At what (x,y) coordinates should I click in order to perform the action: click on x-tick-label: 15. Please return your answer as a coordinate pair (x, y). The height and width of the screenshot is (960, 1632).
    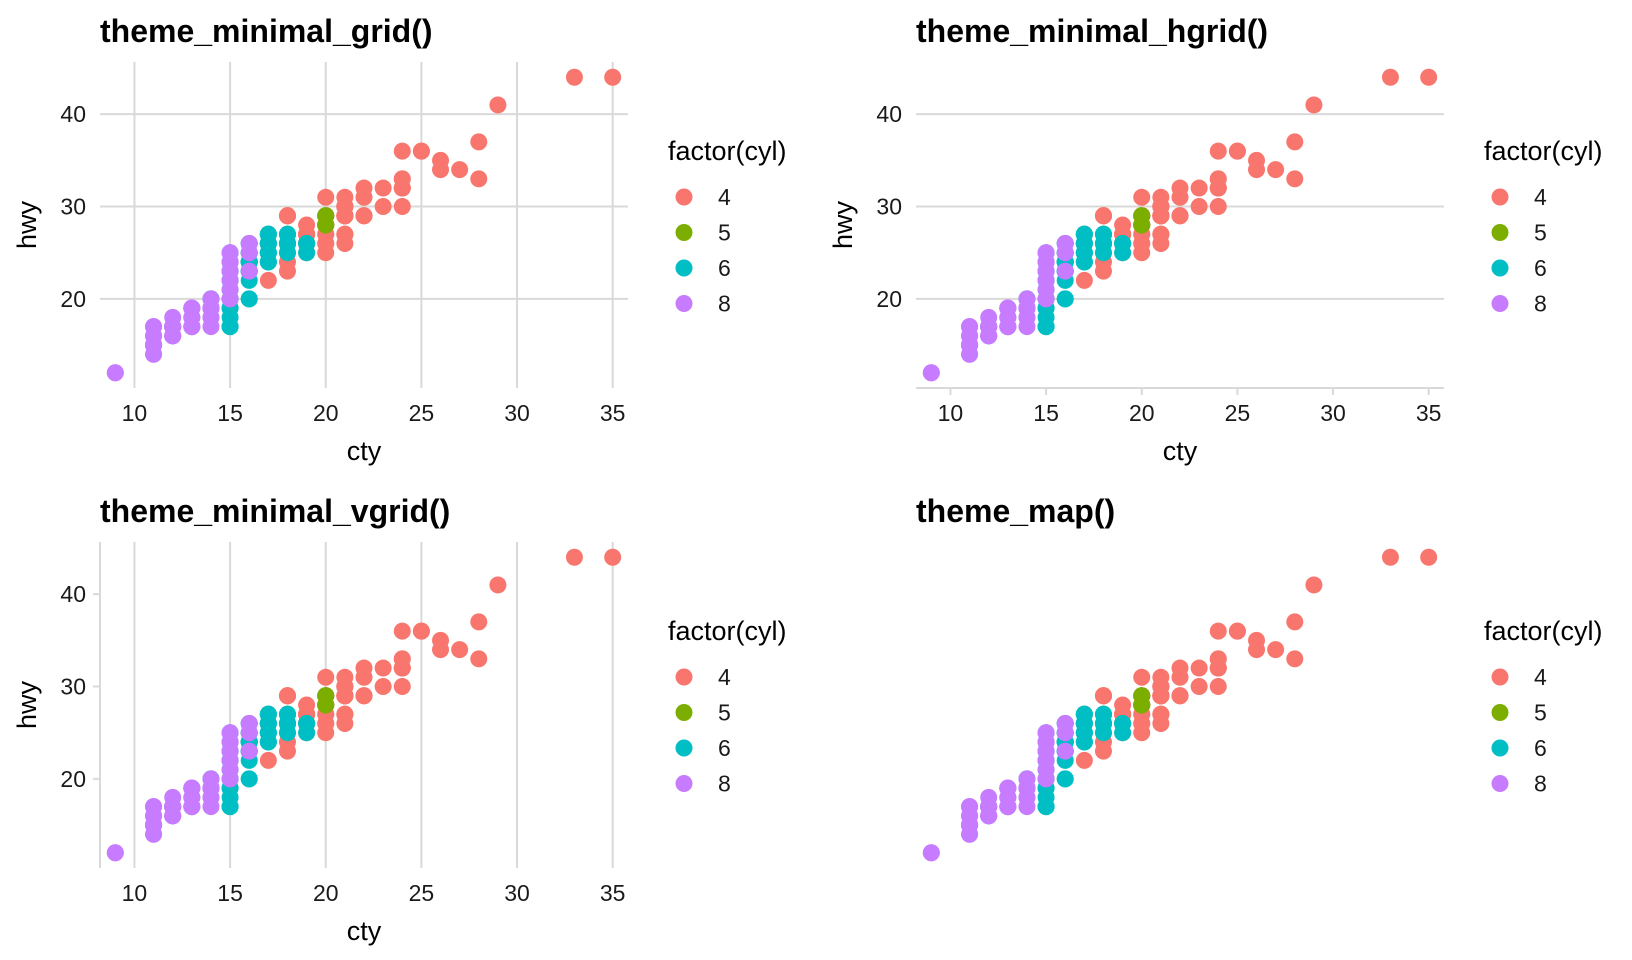
    Looking at the image, I should click on (230, 413).